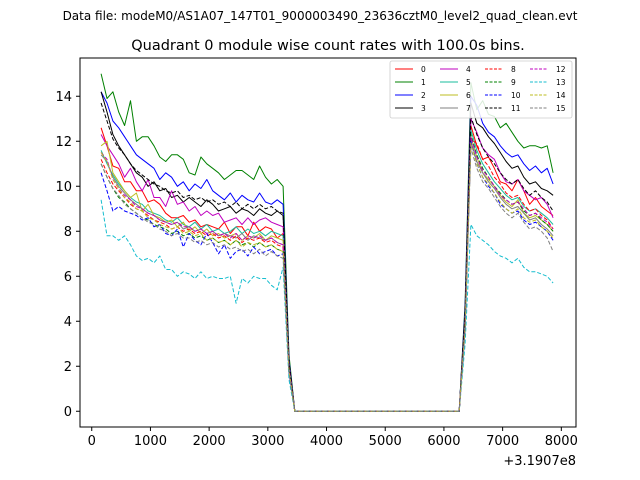 This screenshot has height=480, width=640. What do you see at coordinates (423, 69) in the screenshot?
I see `legend-label-0: 0` at bounding box center [423, 69].